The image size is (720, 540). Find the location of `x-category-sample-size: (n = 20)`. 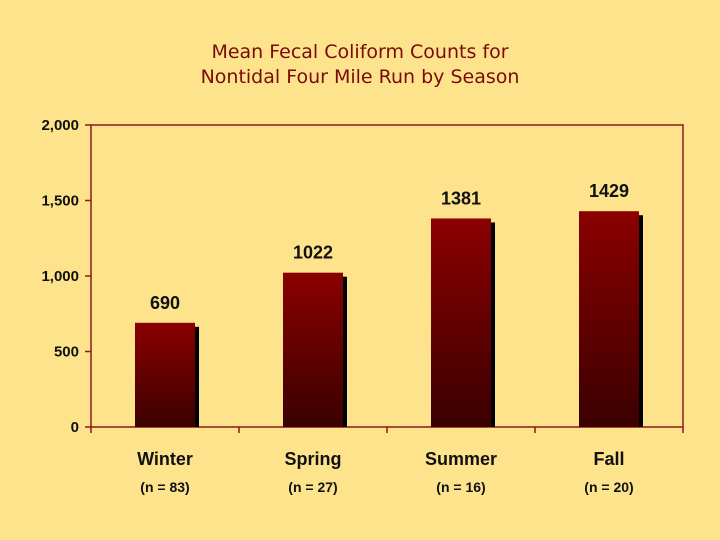

x-category-sample-size: (n = 20) is located at coordinates (608, 487).